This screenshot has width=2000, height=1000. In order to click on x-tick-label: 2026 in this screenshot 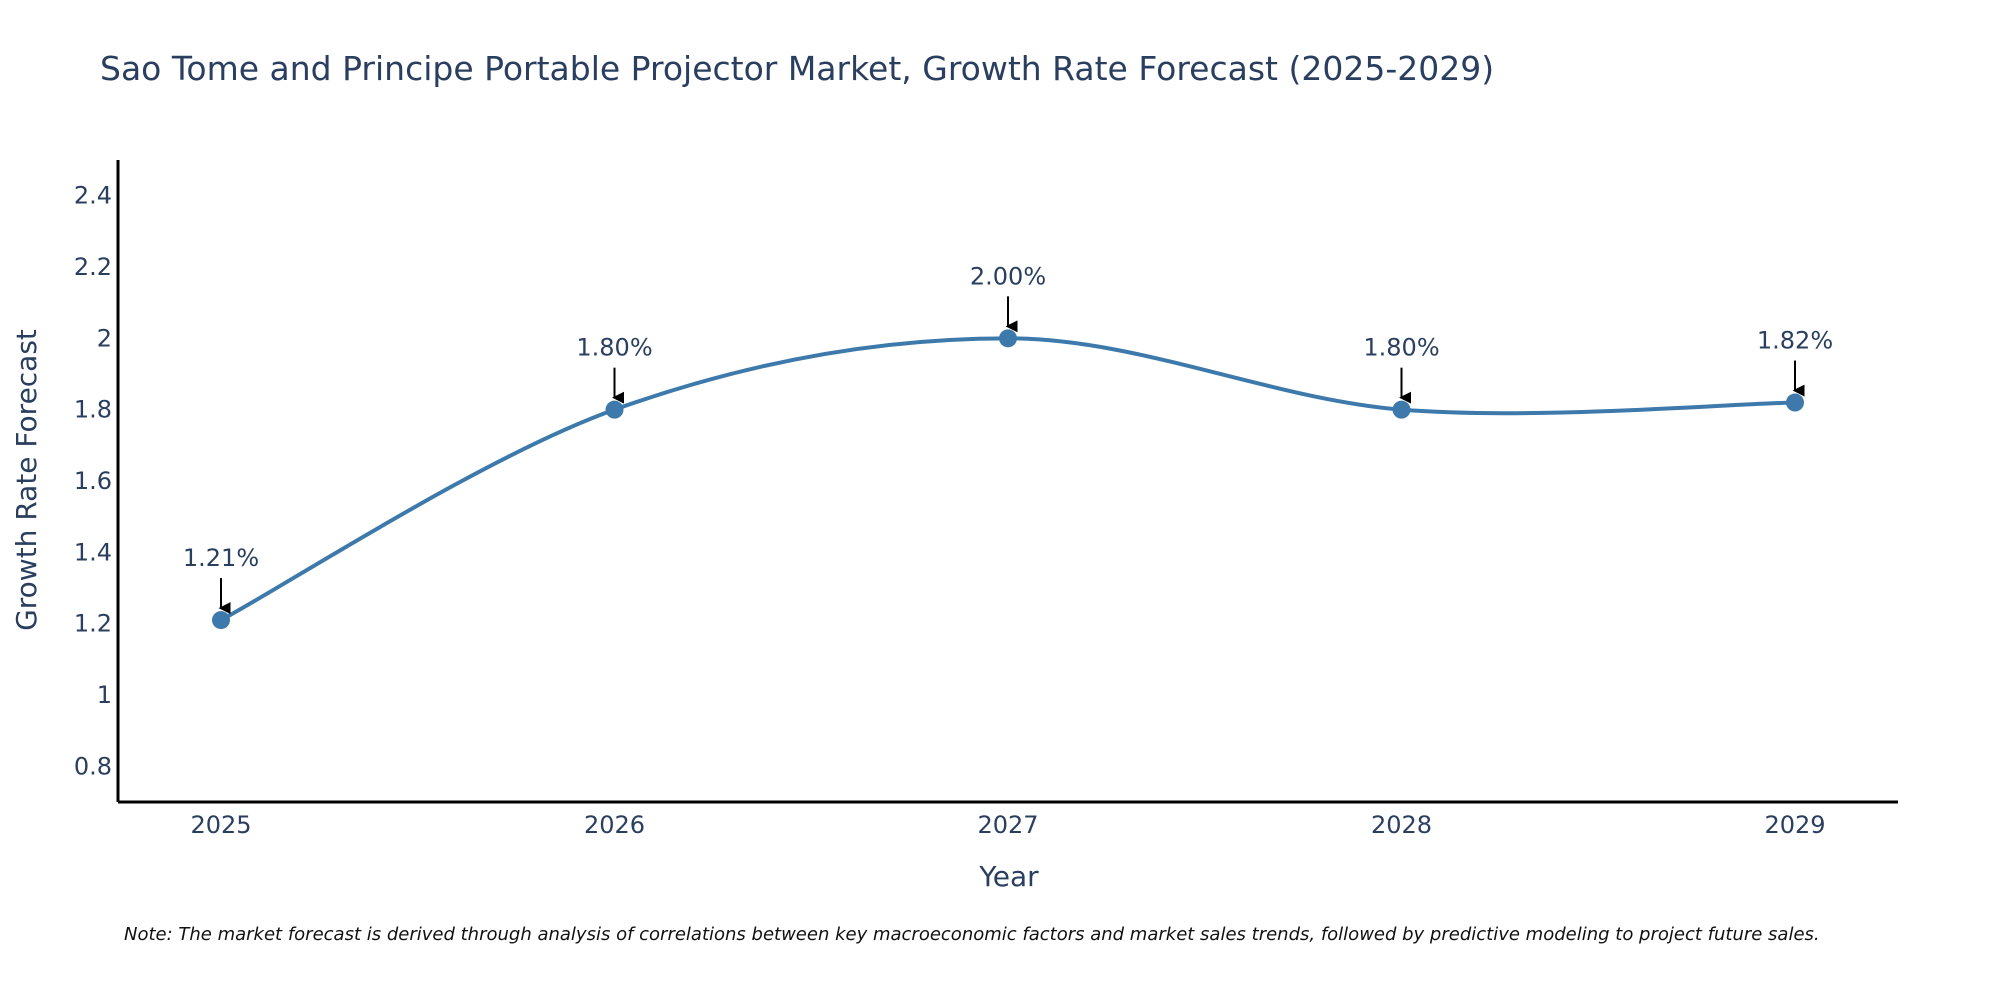, I will do `click(614, 825)`.